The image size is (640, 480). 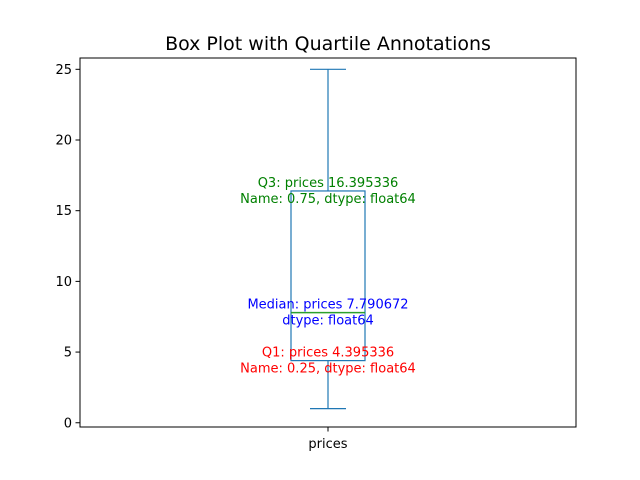 What do you see at coordinates (328, 199) in the screenshot?
I see `q3-annotation-line: Name: 0.75, dtype: float64` at bounding box center [328, 199].